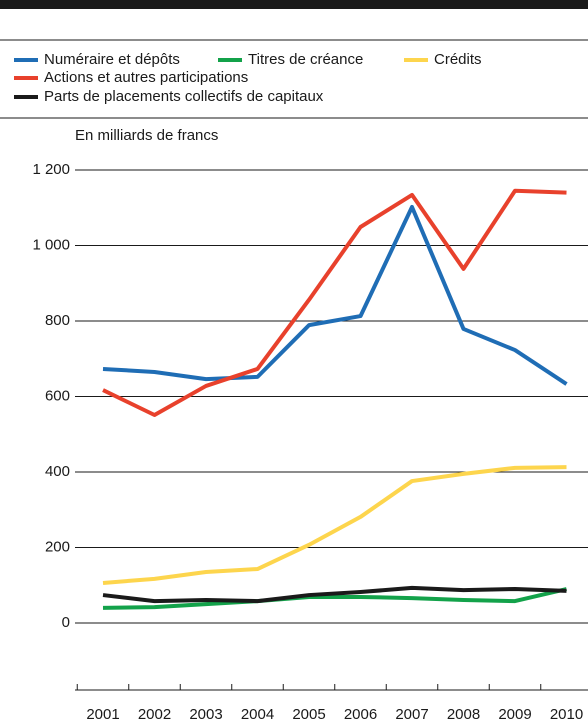 Image resolution: width=588 pixels, height=725 pixels. What do you see at coordinates (57, 395) in the screenshot?
I see `y-tick-label: 600` at bounding box center [57, 395].